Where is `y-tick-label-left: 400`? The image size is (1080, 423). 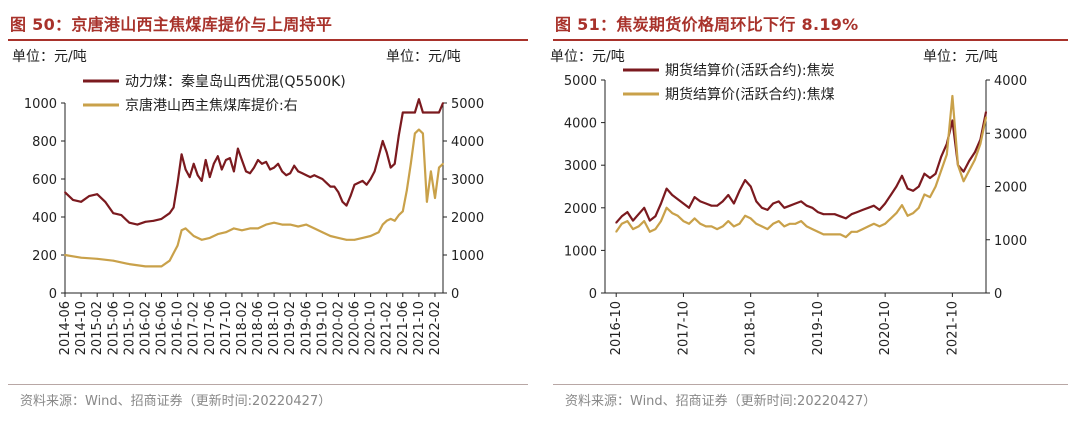 y-tick-label-left: 400 is located at coordinates (44, 218).